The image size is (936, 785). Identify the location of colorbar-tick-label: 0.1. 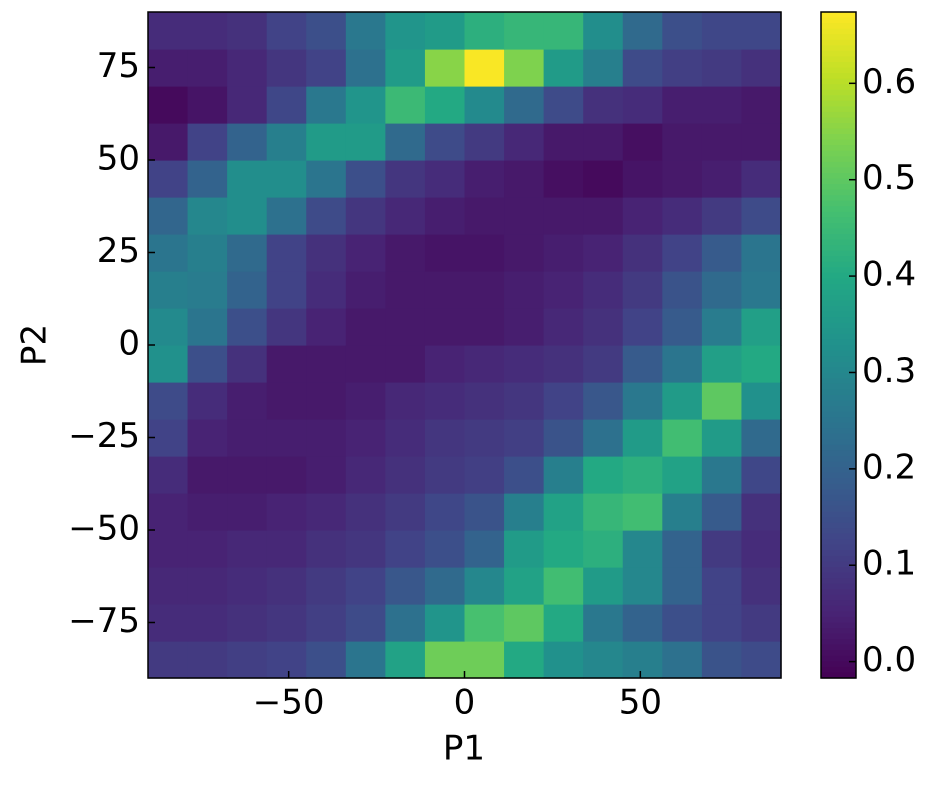
(889, 564).